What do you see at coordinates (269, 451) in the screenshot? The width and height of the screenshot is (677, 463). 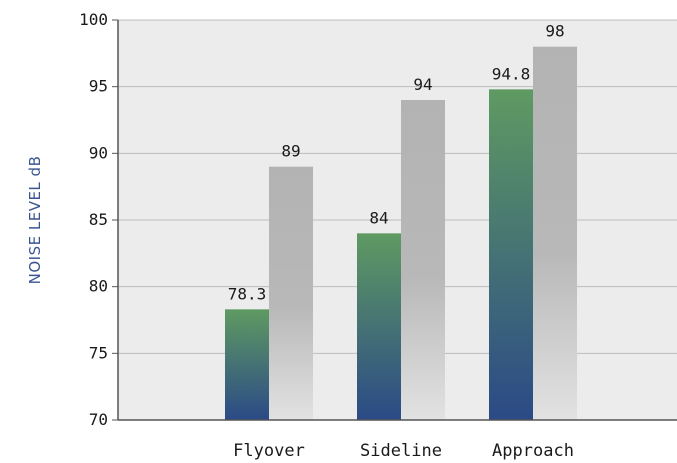 I see `category-label-flyover: Flyover` at bounding box center [269, 451].